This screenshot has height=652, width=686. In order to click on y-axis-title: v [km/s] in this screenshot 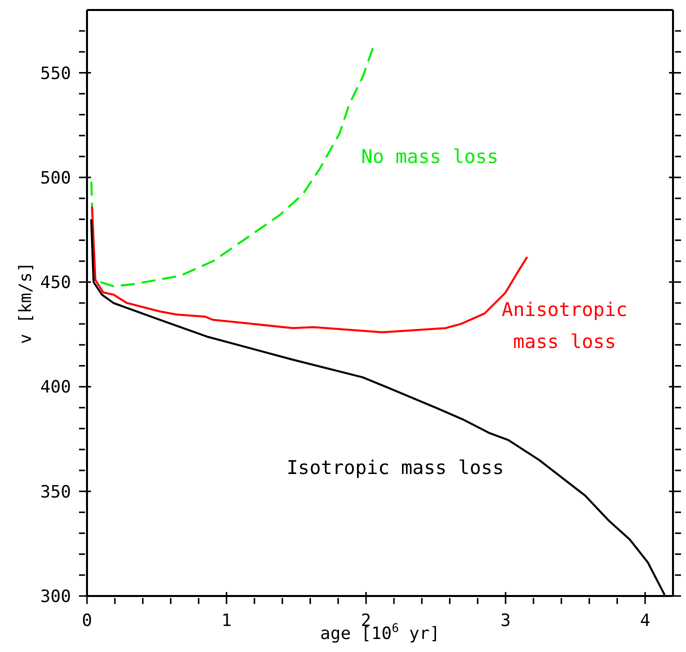, I will do `click(26, 303)`.